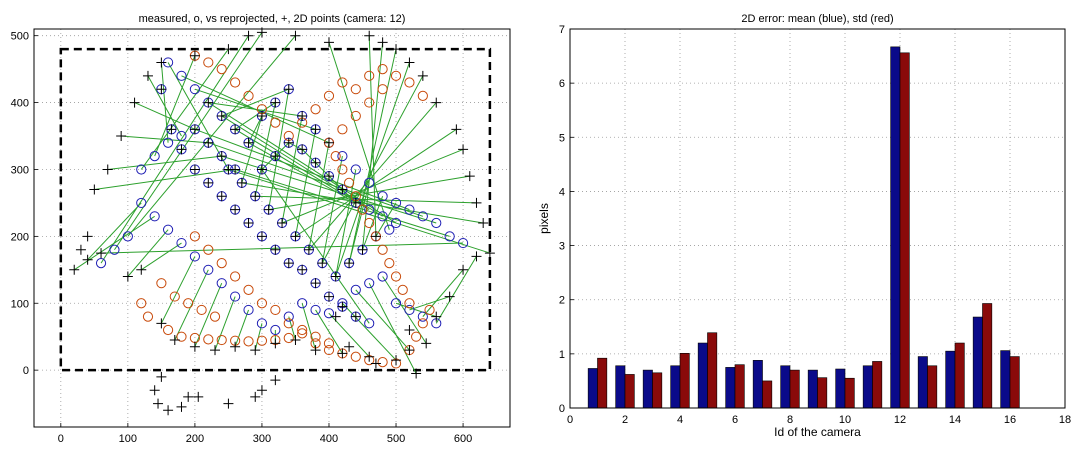 The image size is (1082, 449). I want to click on y-tick-label: 6, so click(562, 84).